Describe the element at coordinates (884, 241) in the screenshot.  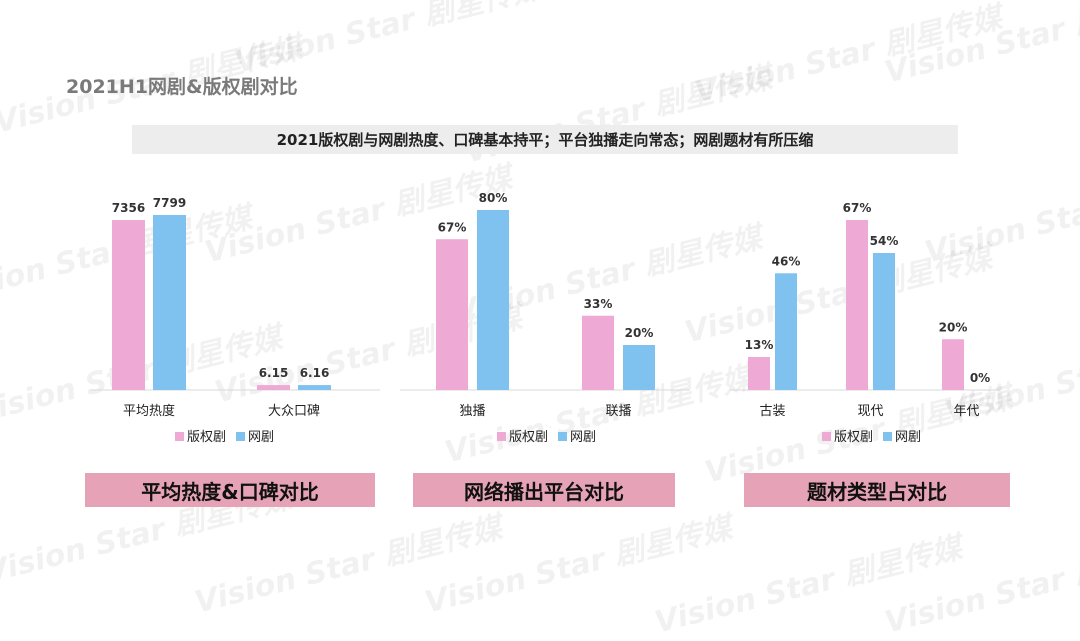
I see `data-label: 54%` at that location.